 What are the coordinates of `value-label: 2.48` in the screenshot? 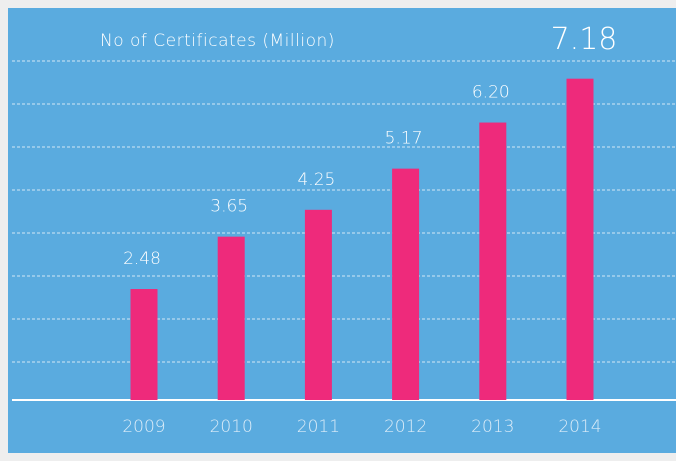 It's located at (142, 259).